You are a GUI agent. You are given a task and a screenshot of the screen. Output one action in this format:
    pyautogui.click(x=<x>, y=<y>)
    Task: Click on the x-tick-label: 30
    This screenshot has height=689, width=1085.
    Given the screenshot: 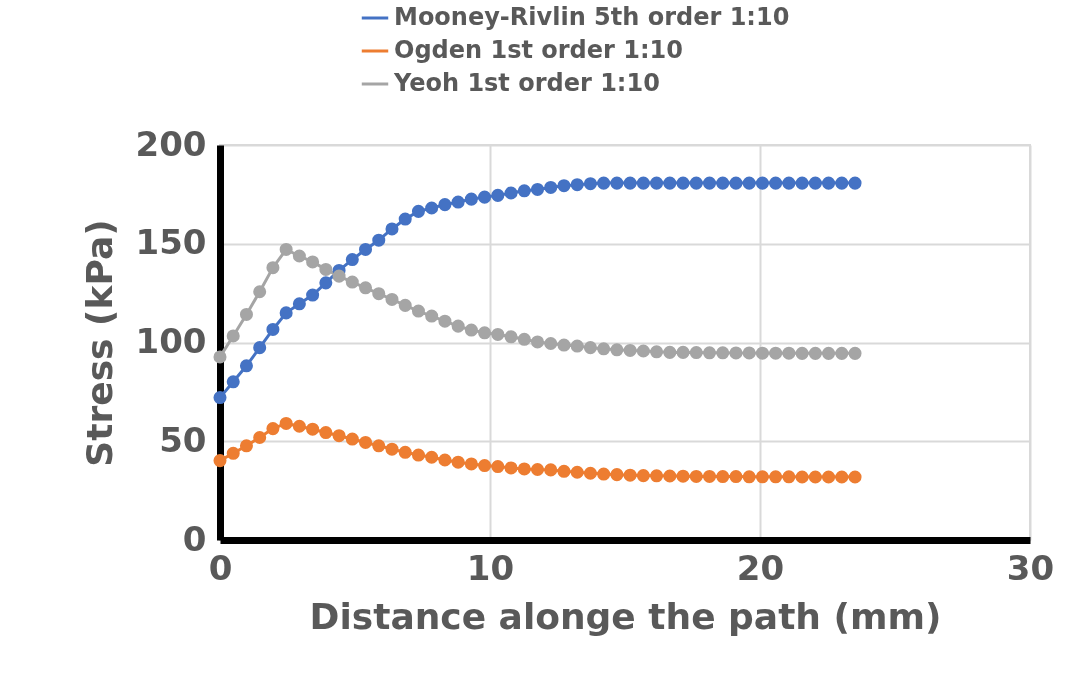 What is the action you would take?
    pyautogui.click(x=1030, y=567)
    